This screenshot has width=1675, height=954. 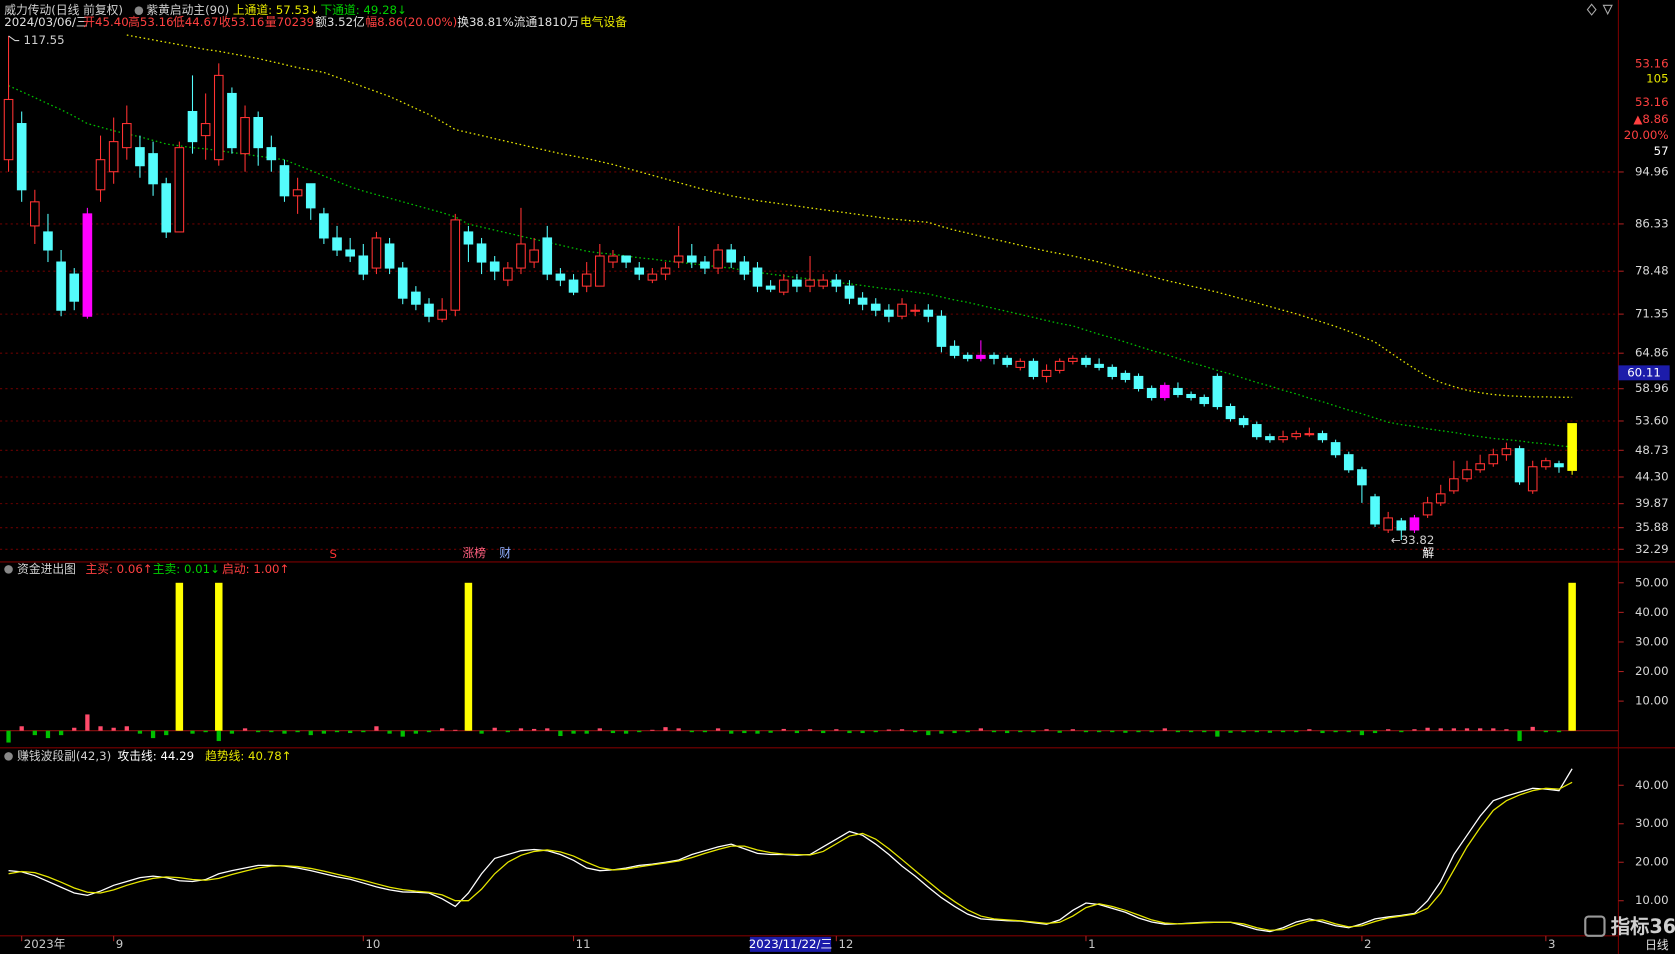 I want to click on y-tick-label: 20.00, so click(x=1652, y=671).